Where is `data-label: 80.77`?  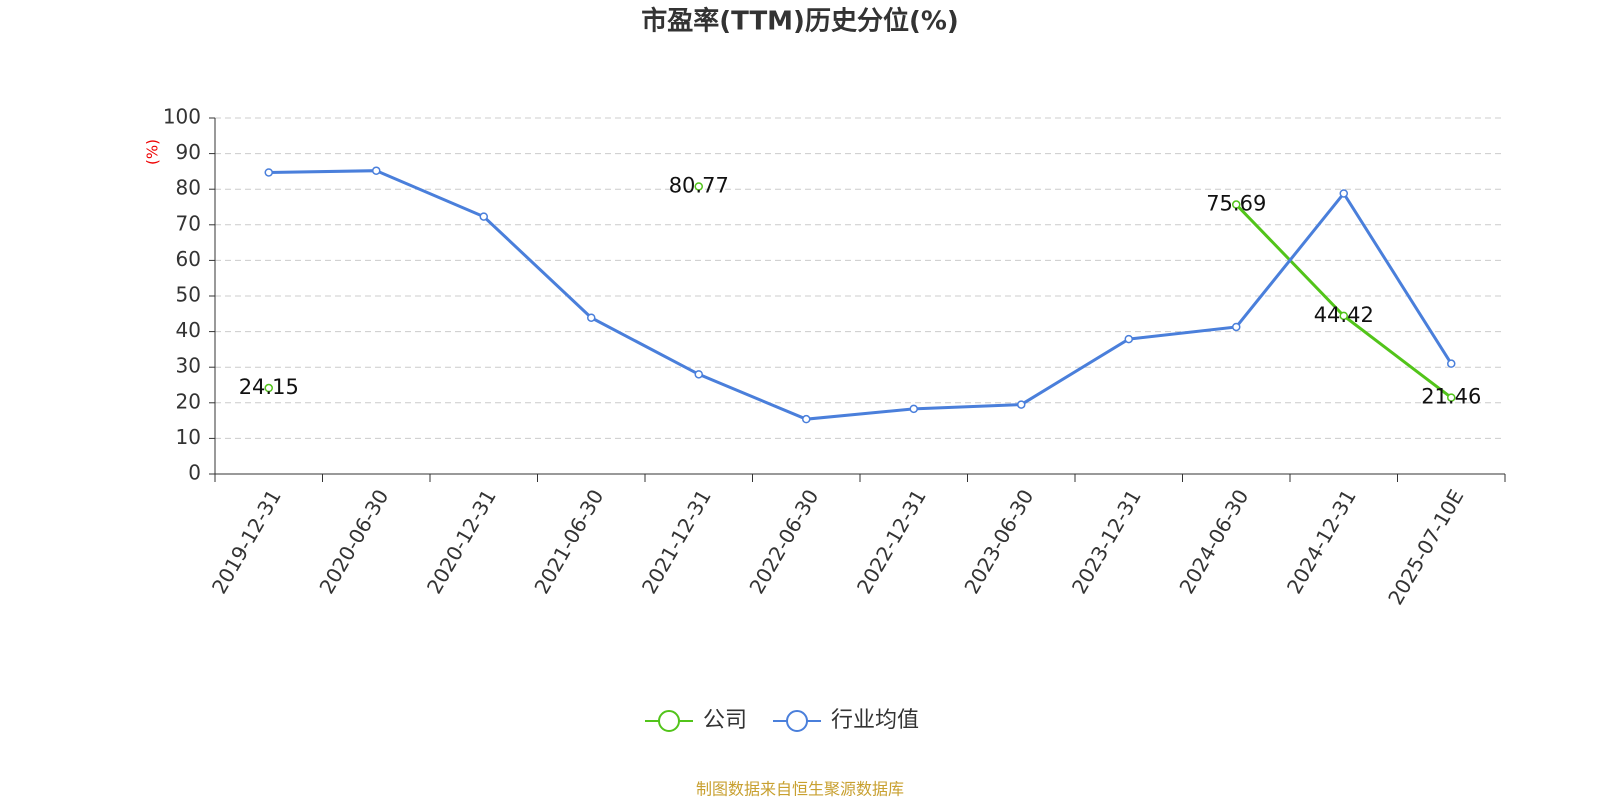
data-label: 80.77 is located at coordinates (699, 185).